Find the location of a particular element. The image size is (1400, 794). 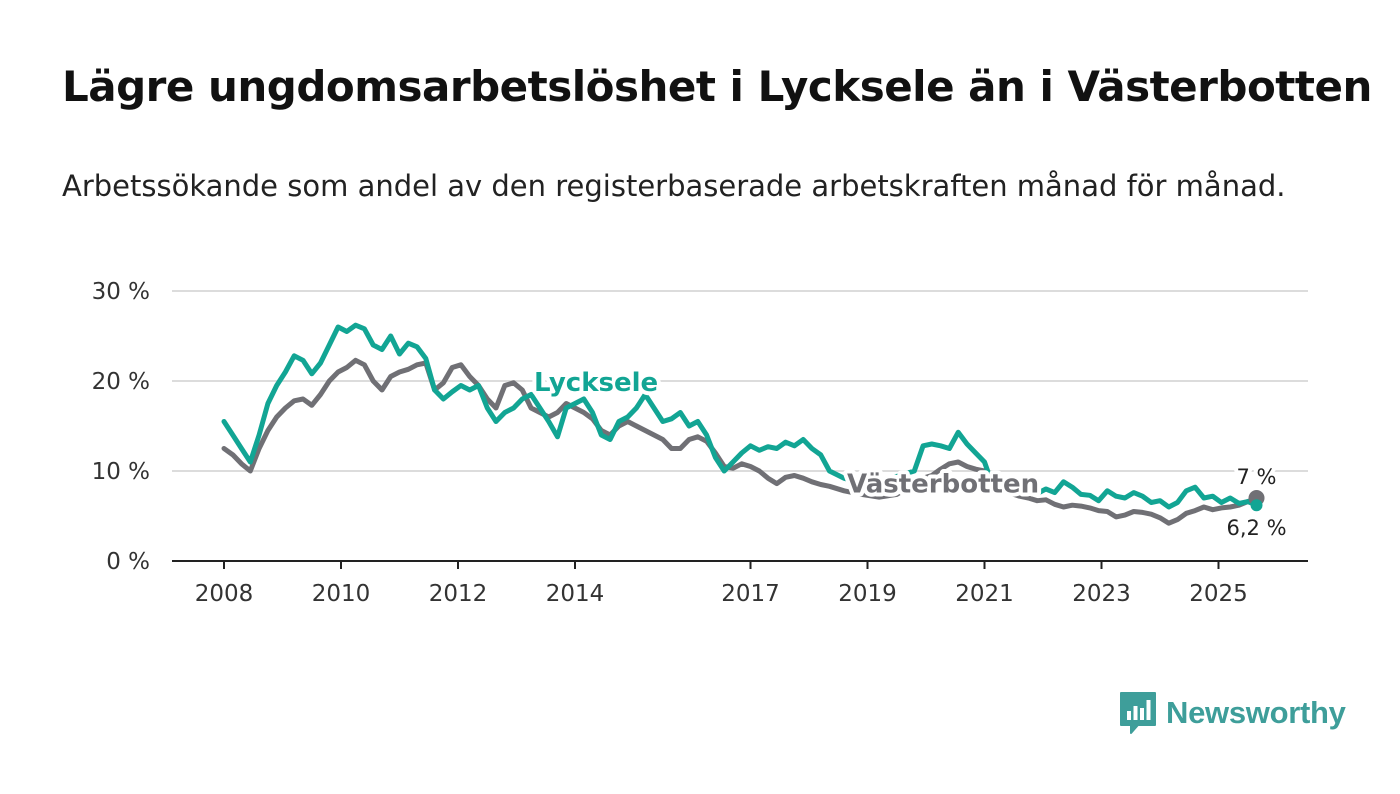

newsworthy-logo: Newsworthy is located at coordinates (1232, 713).